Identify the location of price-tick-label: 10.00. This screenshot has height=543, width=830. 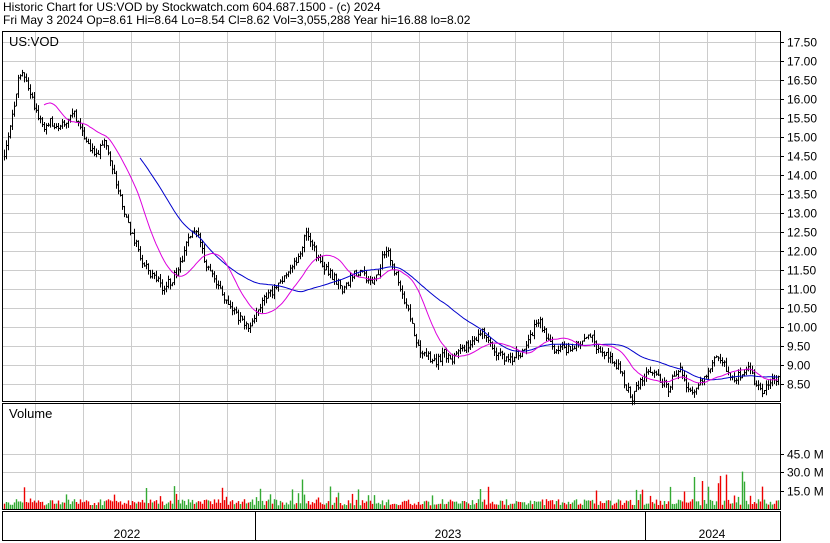
(802, 328).